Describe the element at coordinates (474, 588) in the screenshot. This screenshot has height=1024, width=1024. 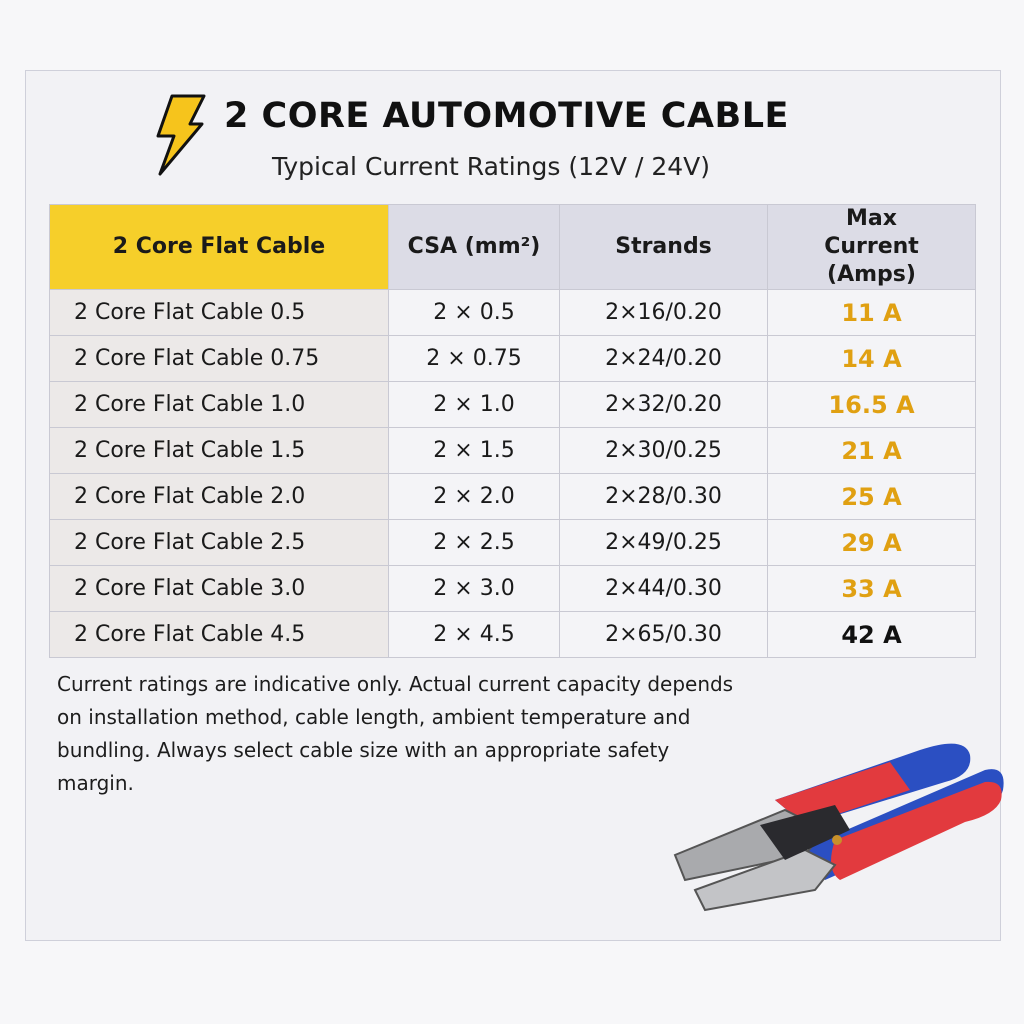
I see `cell-csa: 2 × 3.0` at that location.